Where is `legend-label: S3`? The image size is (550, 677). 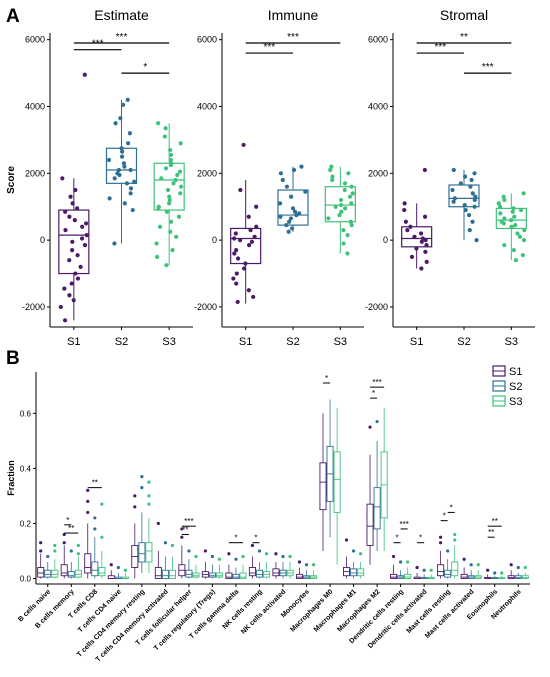 legend-label: S3 is located at coordinates (515, 402).